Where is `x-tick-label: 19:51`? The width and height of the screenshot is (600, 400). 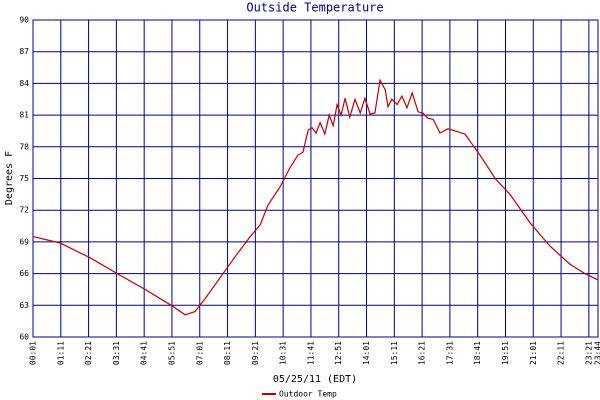 x-tick-label: 19:51 is located at coordinates (505, 353).